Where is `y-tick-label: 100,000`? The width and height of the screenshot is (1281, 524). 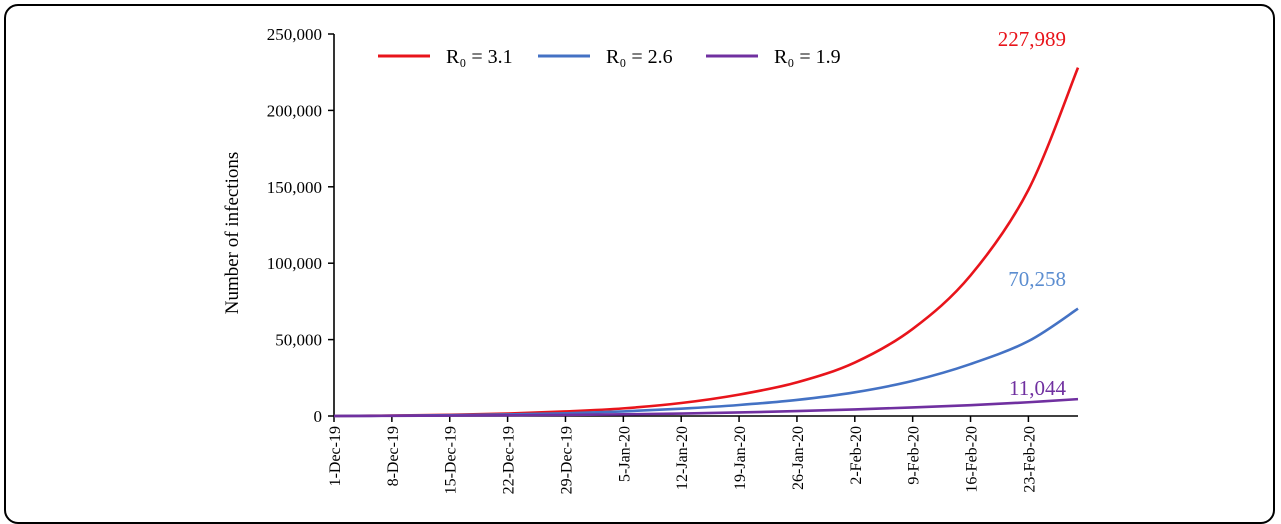 y-tick-label: 100,000 is located at coordinates (294, 263).